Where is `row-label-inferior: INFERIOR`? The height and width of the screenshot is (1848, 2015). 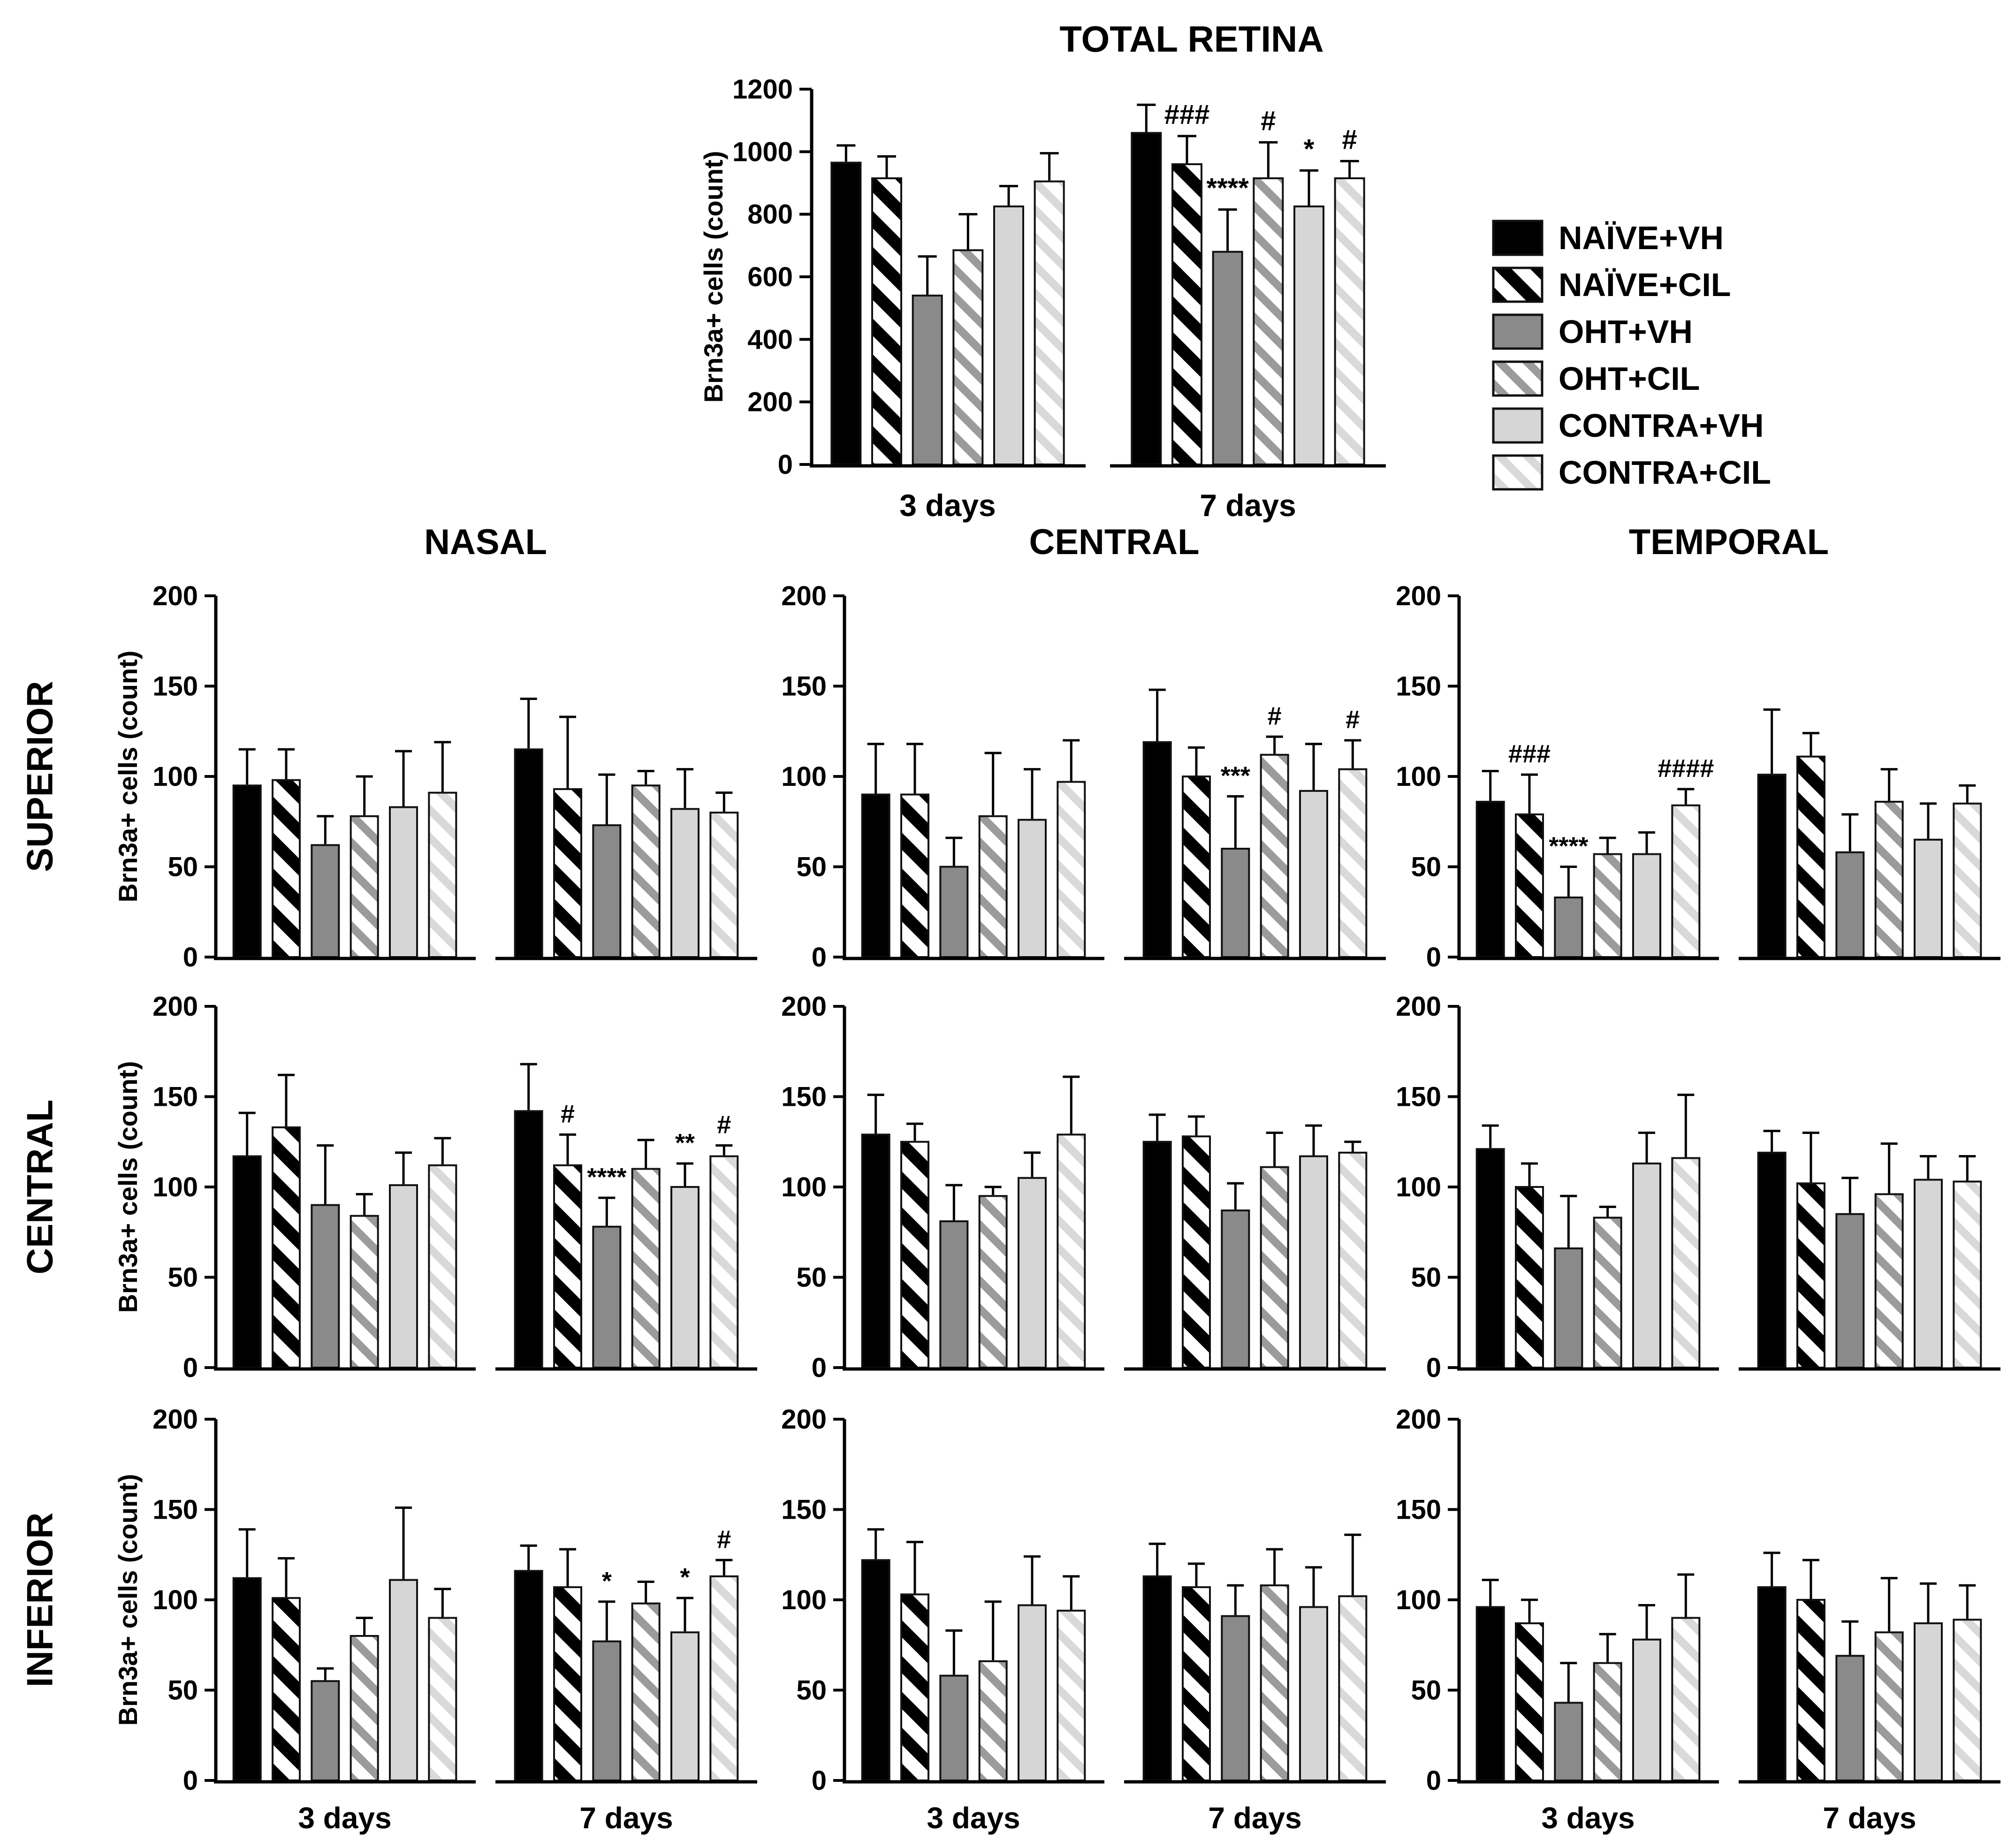 row-label-inferior: INFERIOR is located at coordinates (40, 1600).